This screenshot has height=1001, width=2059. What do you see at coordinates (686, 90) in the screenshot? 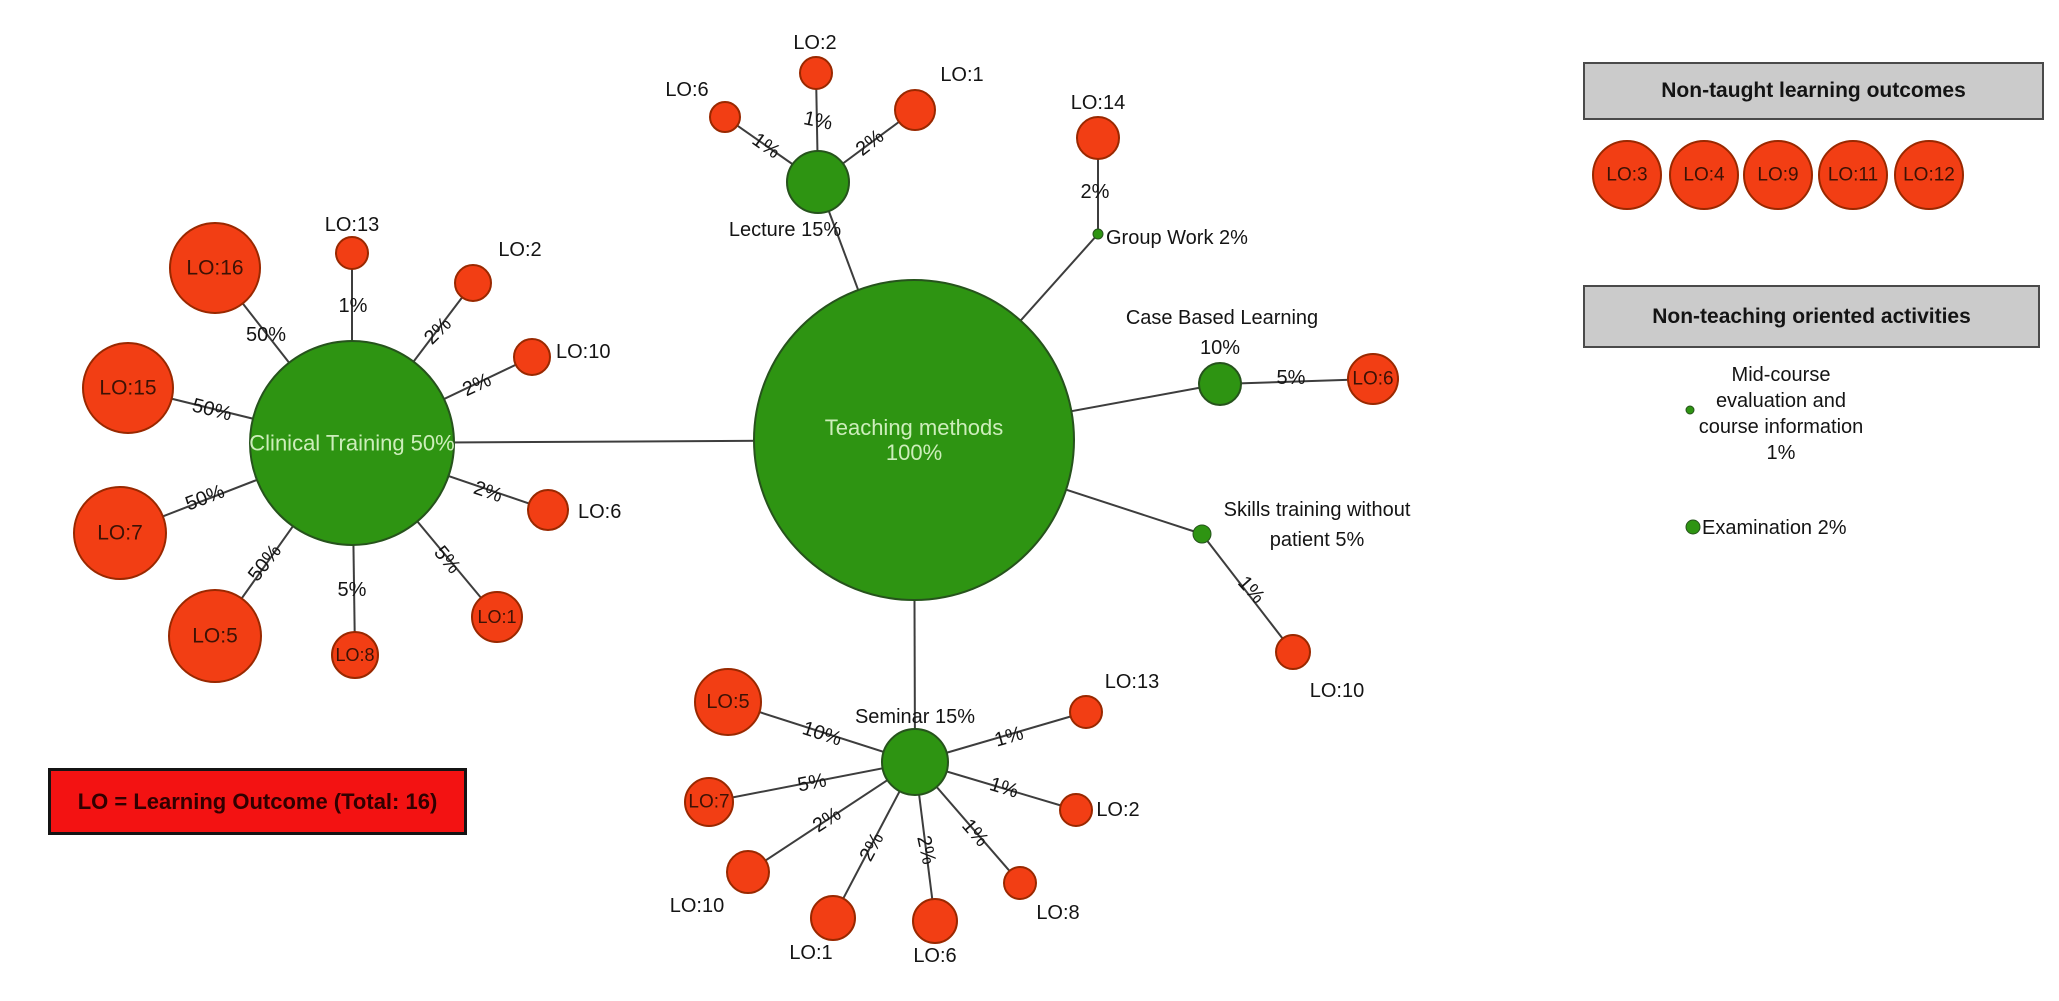
I see `label-0-lo-6: LO:6` at bounding box center [686, 90].